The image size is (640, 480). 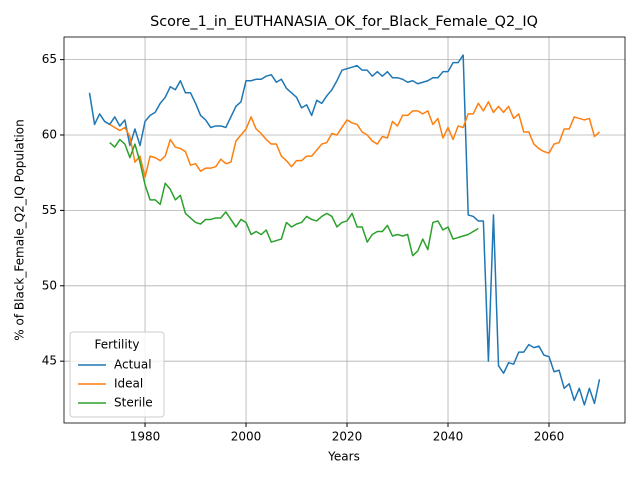 What do you see at coordinates (49, 59) in the screenshot?
I see `y-tick-label: 65` at bounding box center [49, 59].